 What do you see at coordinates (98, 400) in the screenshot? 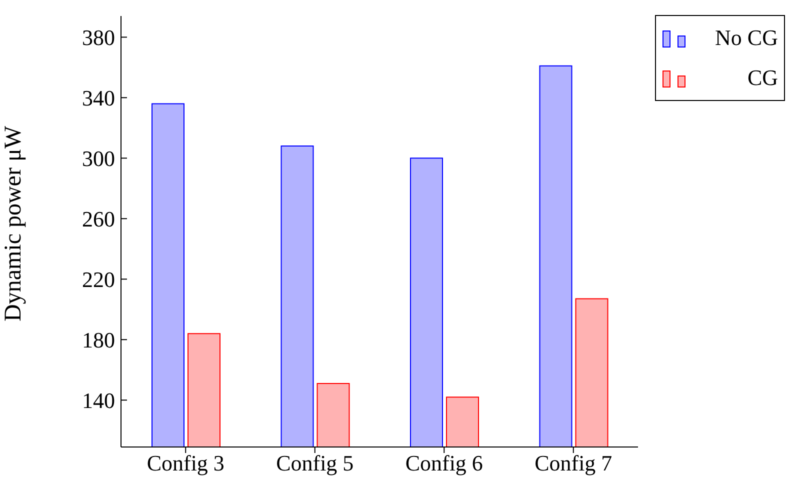
I see `y-tick-label: 140` at bounding box center [98, 400].